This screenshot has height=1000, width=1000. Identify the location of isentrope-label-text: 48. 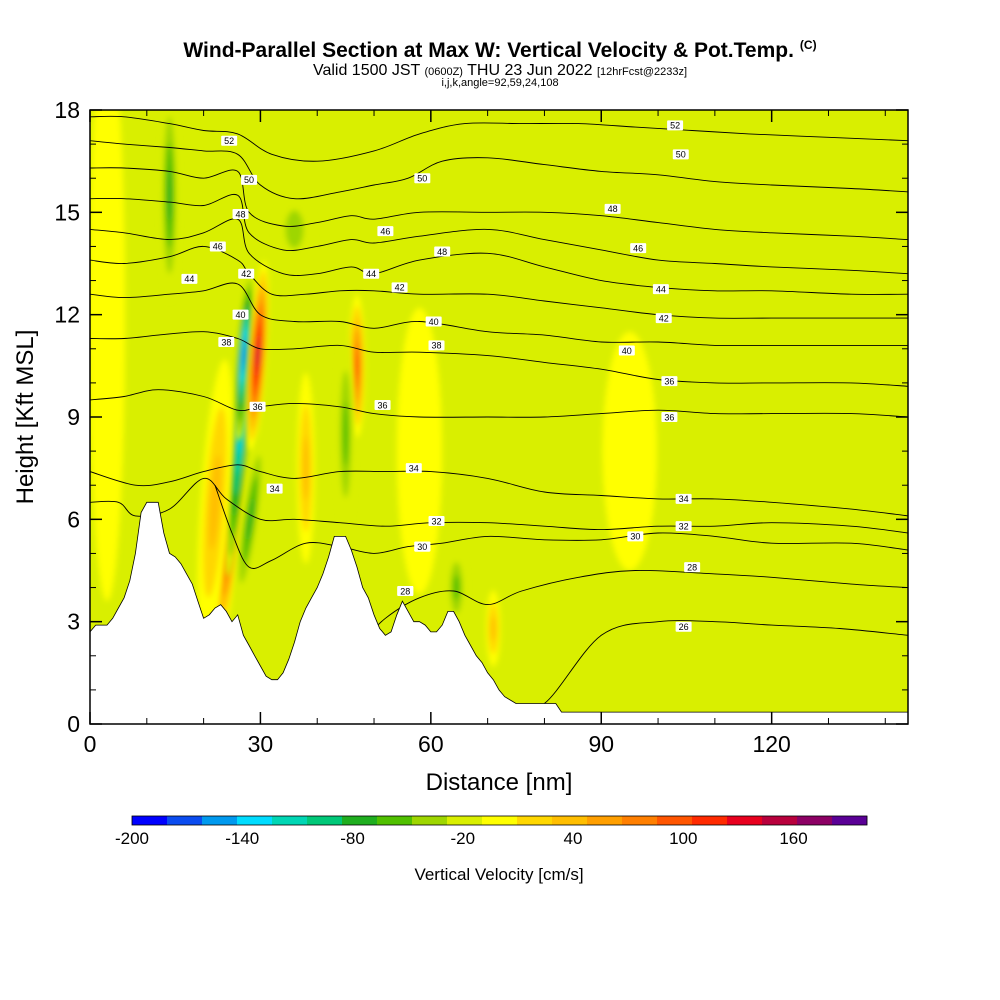
(241, 214).